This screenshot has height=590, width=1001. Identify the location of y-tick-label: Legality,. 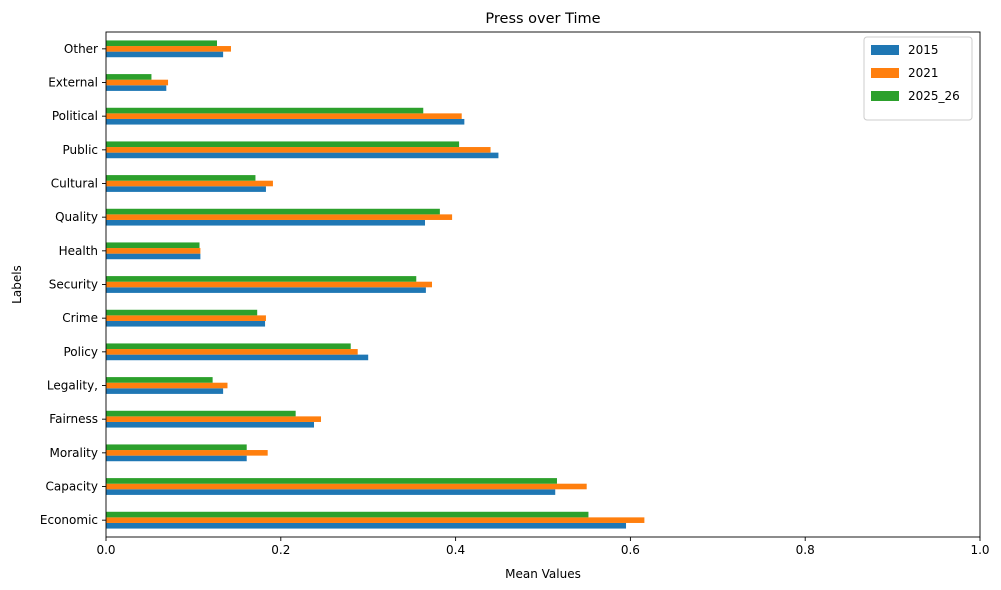
(72, 386).